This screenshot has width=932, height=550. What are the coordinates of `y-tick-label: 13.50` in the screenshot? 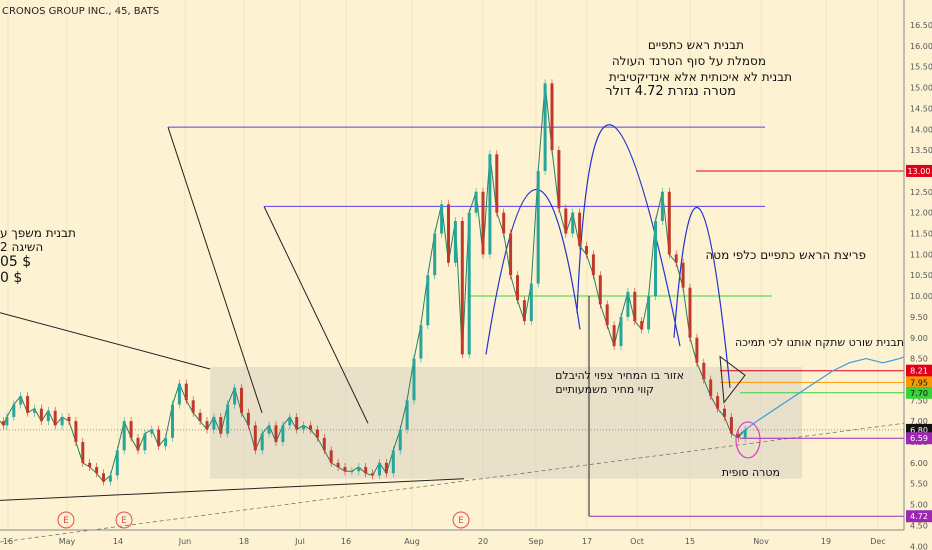 It's located at (921, 150).